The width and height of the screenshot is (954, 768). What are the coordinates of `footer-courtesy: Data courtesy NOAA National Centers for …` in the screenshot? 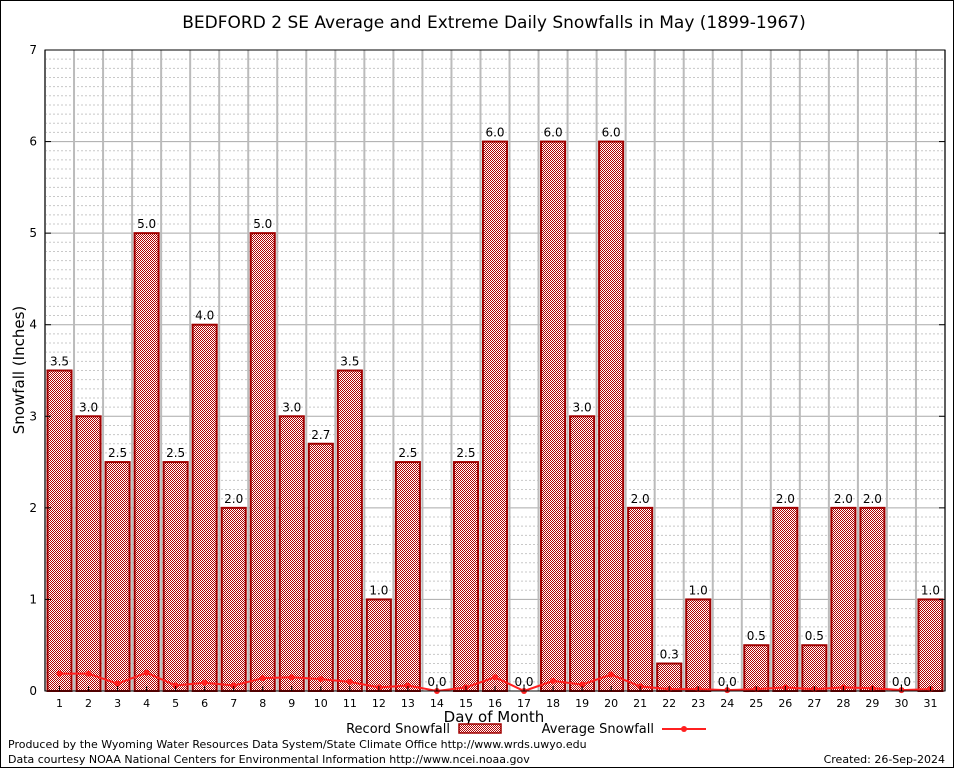 It's located at (269, 759).